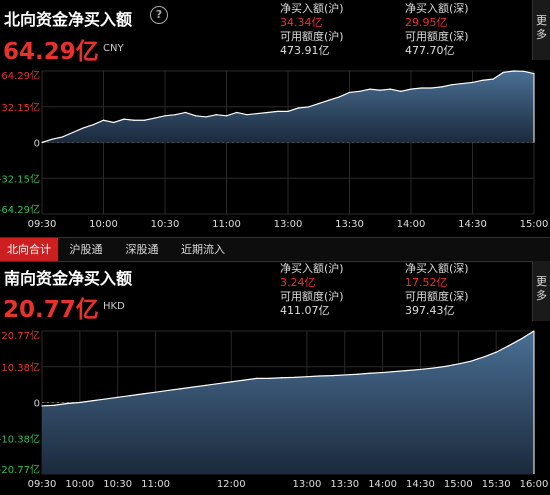  I want to click on south-buy-sh: 净买入额(沪) 3.24亿 可用额度(沪) 411.07亿, so click(312, 290).